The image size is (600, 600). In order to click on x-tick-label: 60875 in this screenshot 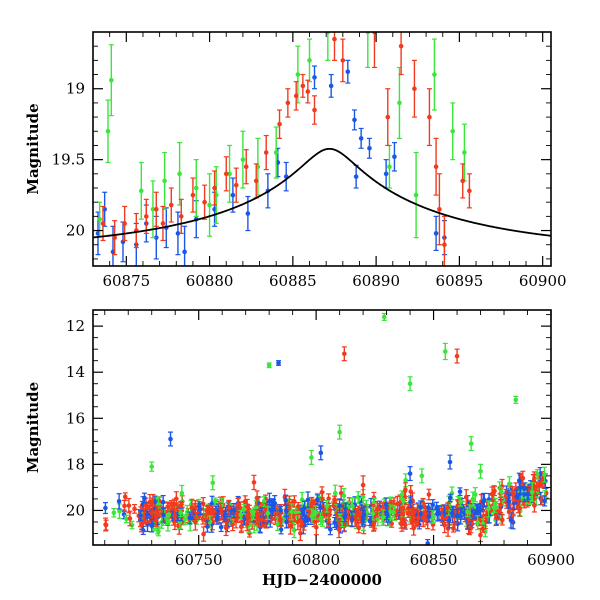, I will do `click(126, 281)`.